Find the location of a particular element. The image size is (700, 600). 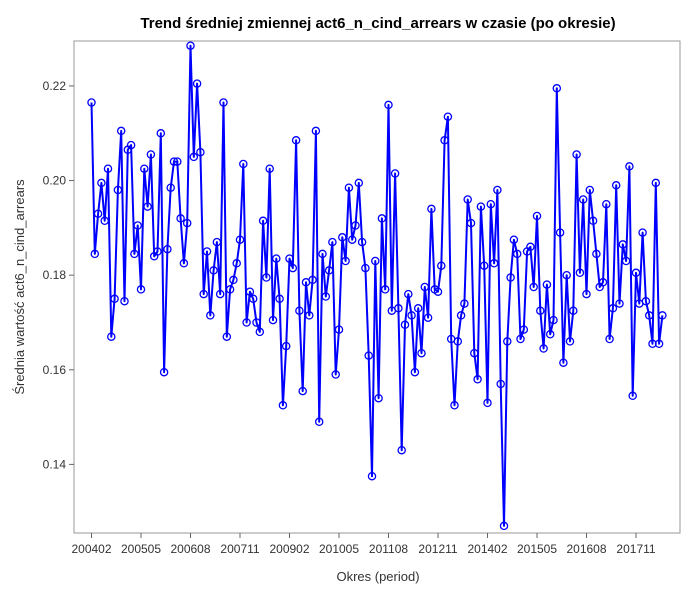

y-tick-label: 0.18 is located at coordinates (55, 275).